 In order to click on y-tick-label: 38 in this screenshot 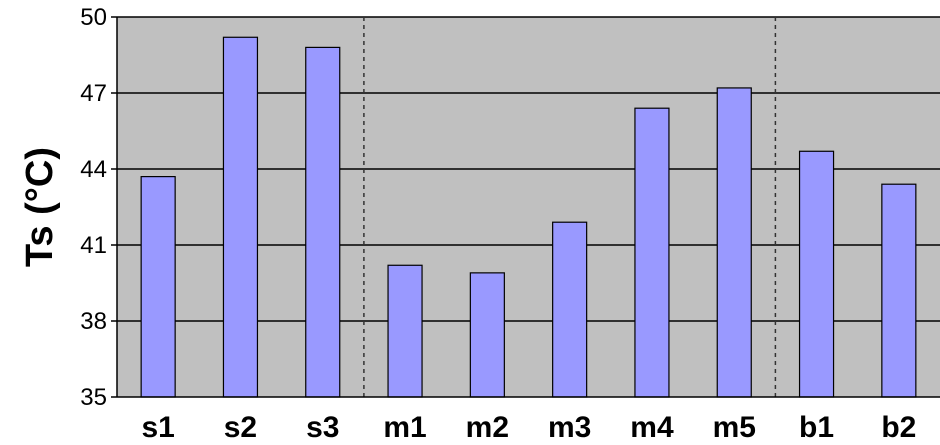, I will do `click(93, 321)`.